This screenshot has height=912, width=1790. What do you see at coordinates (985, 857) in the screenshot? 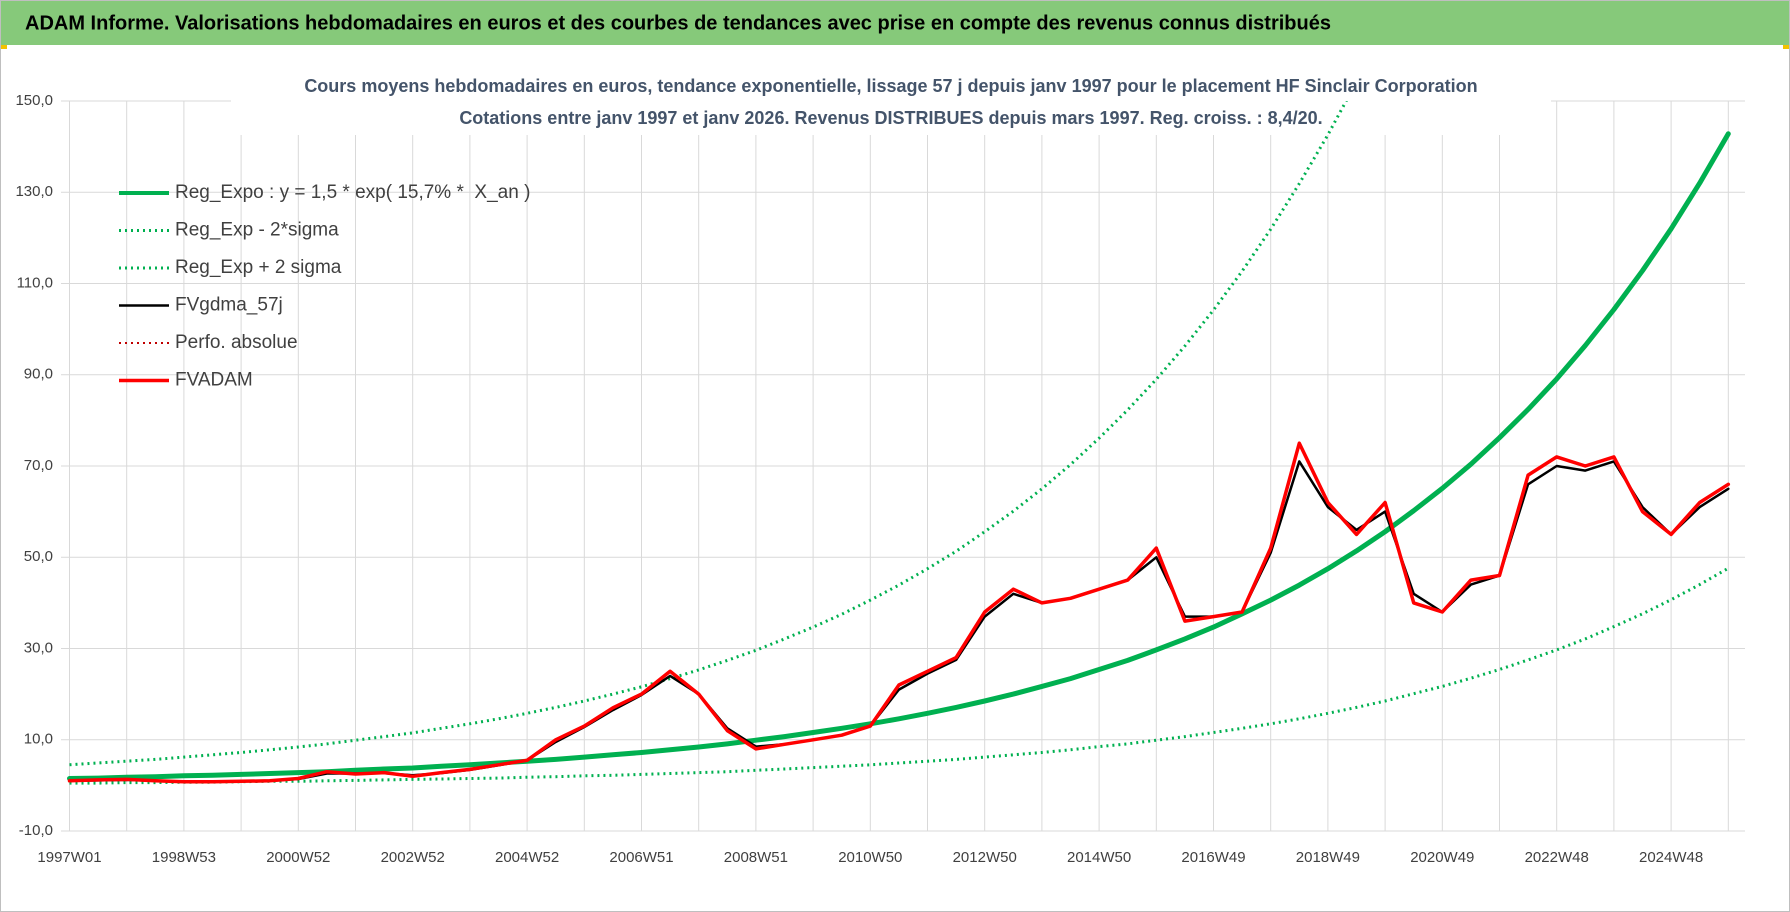
I see `x-tick-label: 2012W50` at bounding box center [985, 857].